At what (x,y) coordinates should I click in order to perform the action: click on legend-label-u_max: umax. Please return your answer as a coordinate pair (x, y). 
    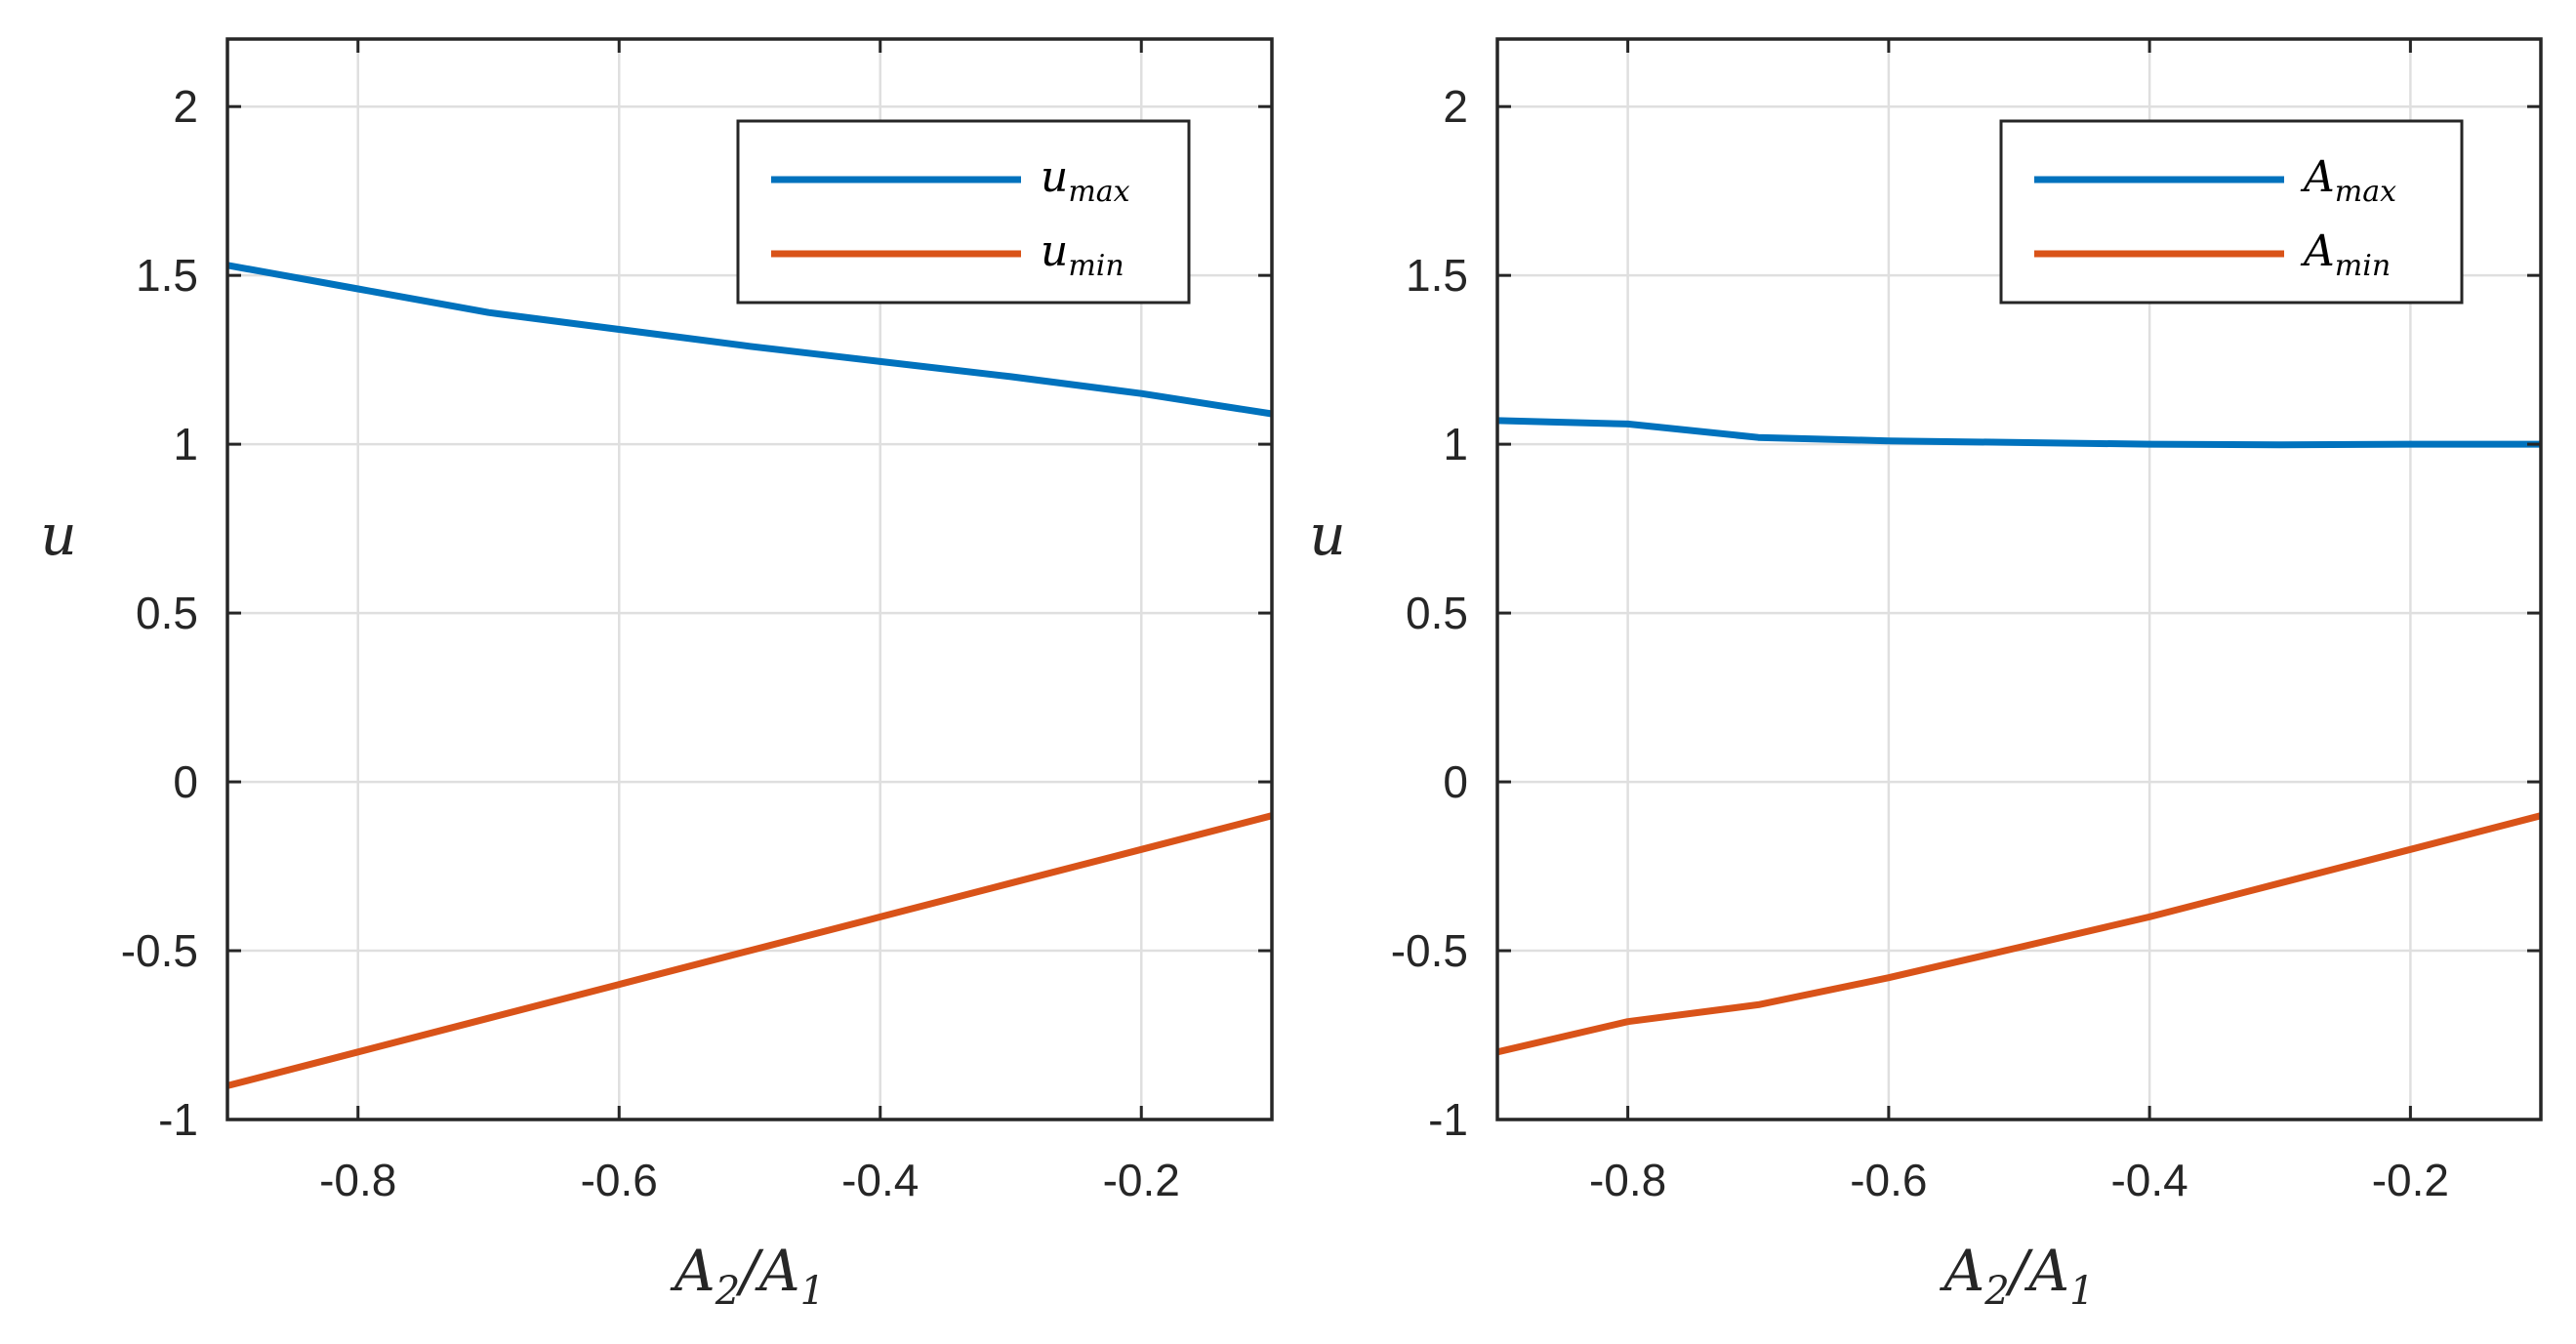
    Looking at the image, I should click on (1085, 180).